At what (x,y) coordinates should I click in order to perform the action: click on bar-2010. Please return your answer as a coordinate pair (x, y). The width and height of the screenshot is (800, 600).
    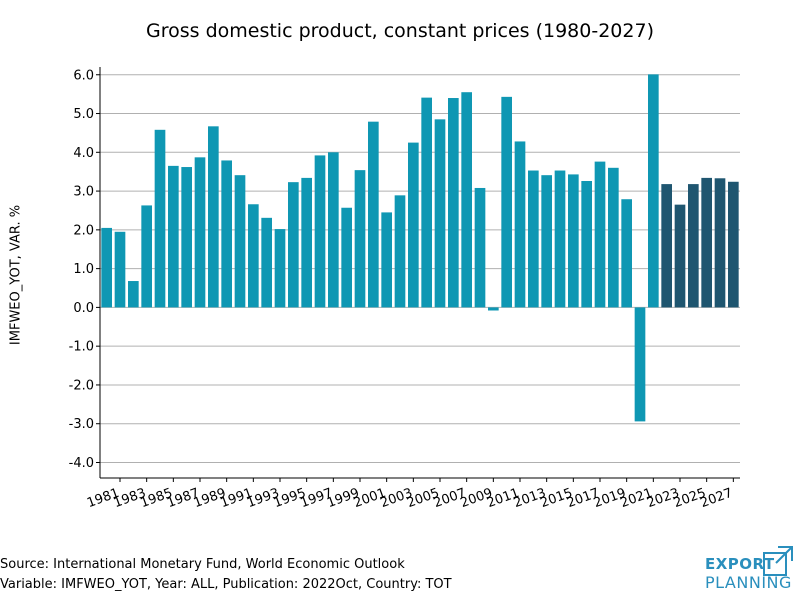
    Looking at the image, I should click on (506, 202).